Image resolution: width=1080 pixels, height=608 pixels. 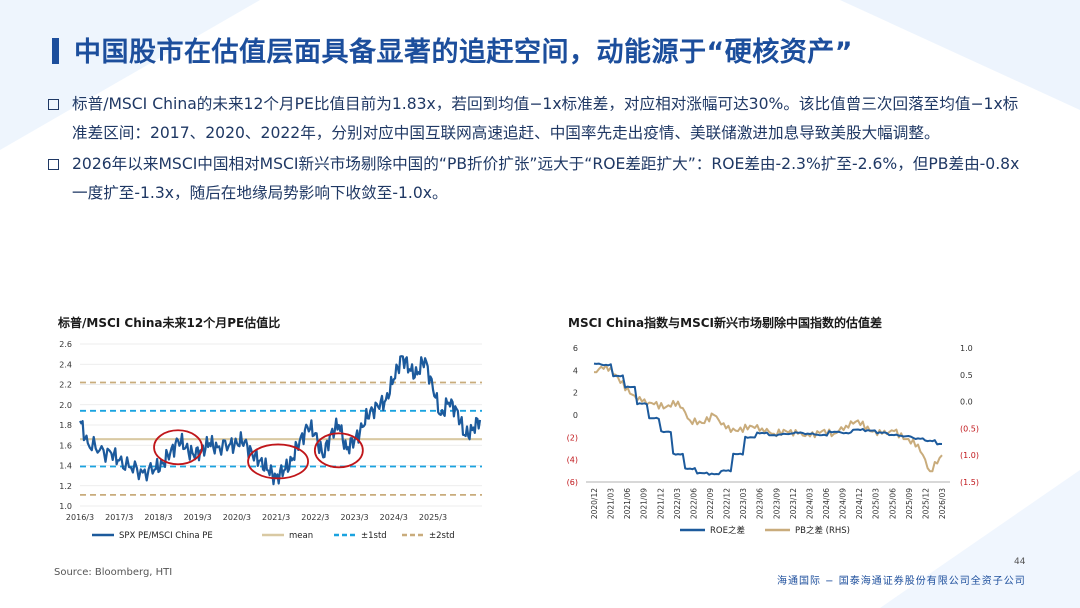 What do you see at coordinates (315, 517) in the screenshot?
I see `x-tick-label: 2022/3` at bounding box center [315, 517].